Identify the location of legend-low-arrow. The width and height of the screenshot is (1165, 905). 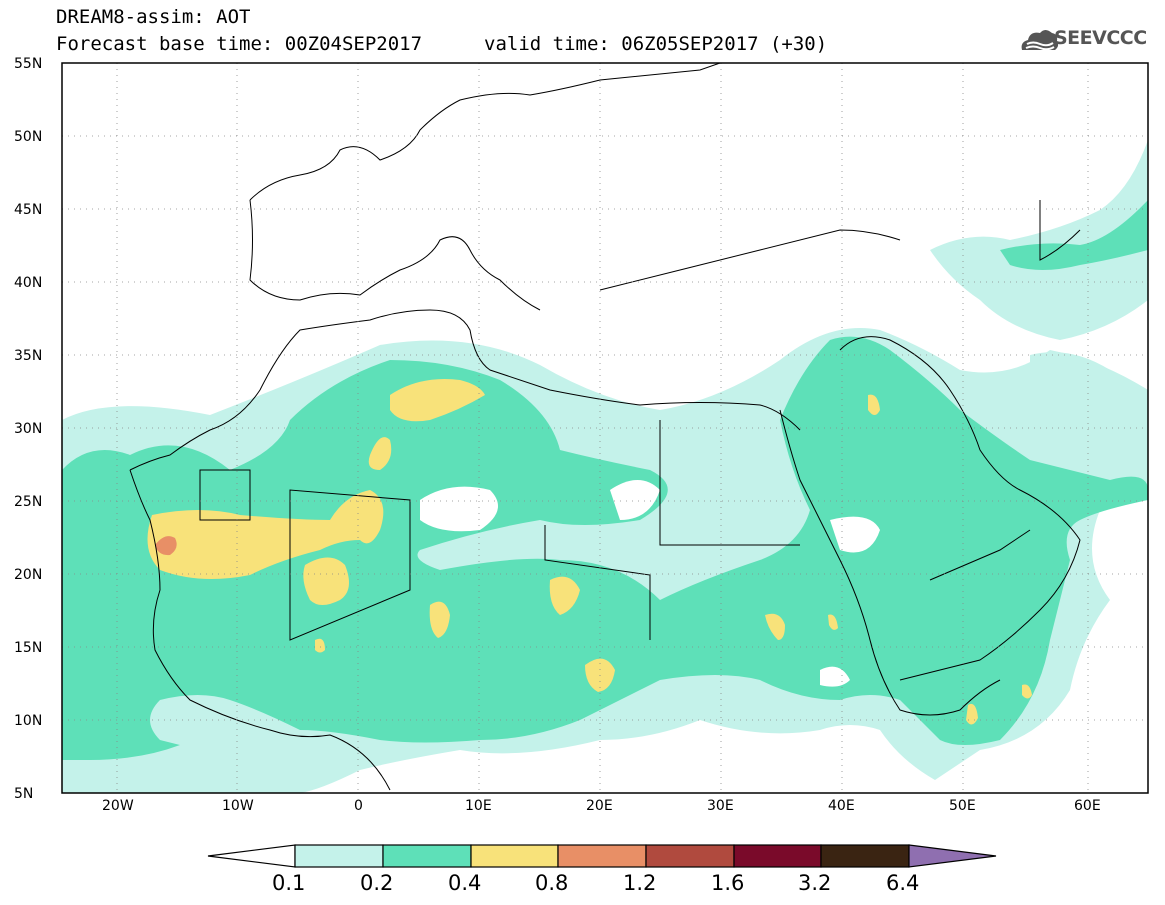
(251, 856).